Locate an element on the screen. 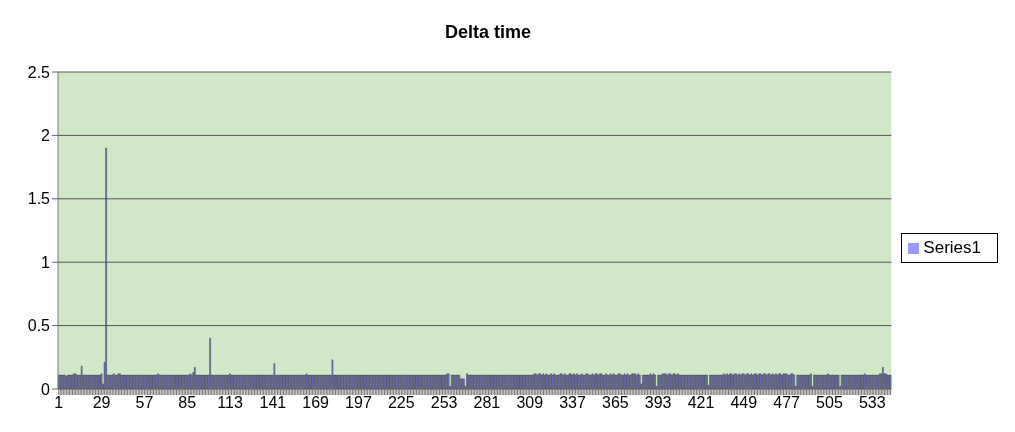  y-tick-label: 0.5 is located at coordinates (39, 326).